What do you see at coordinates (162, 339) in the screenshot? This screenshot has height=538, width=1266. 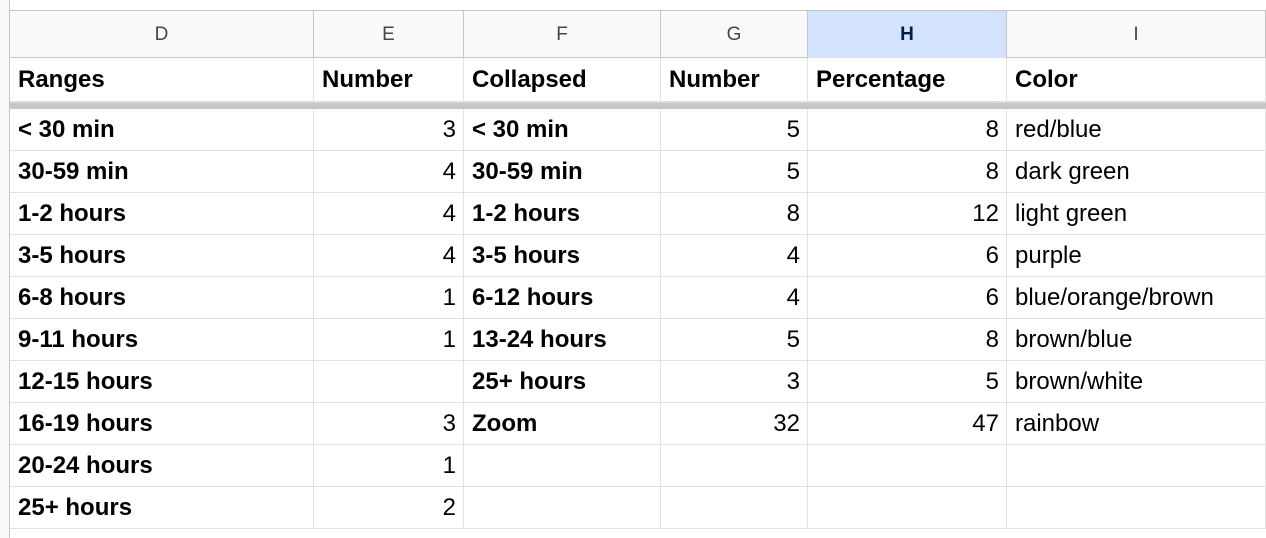 I see `range-cell: 9-11 hours` at bounding box center [162, 339].